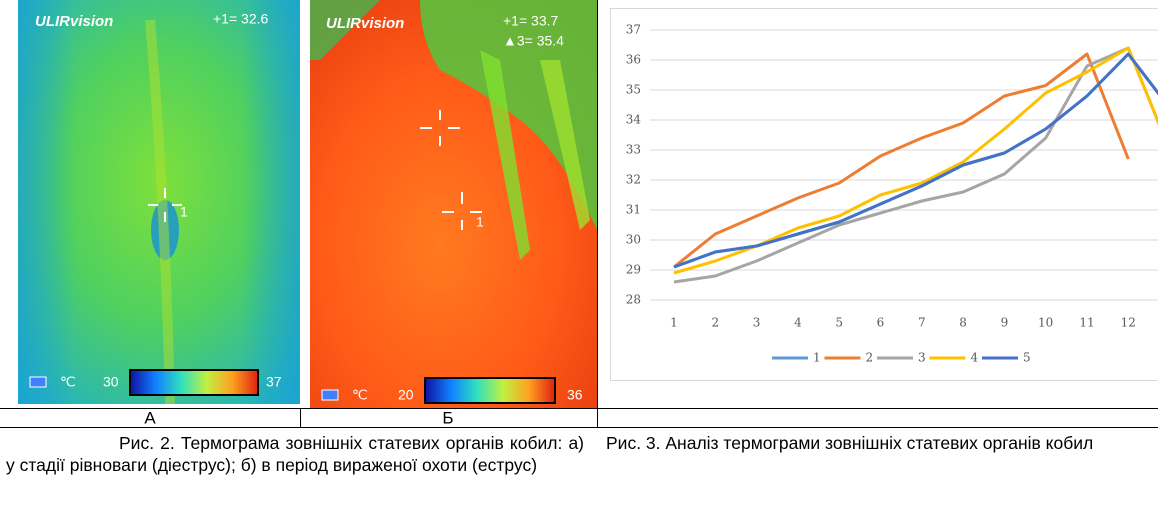 The image size is (1158, 520). What do you see at coordinates (633, 180) in the screenshot?
I see `y-tick-label: 32` at bounding box center [633, 180].